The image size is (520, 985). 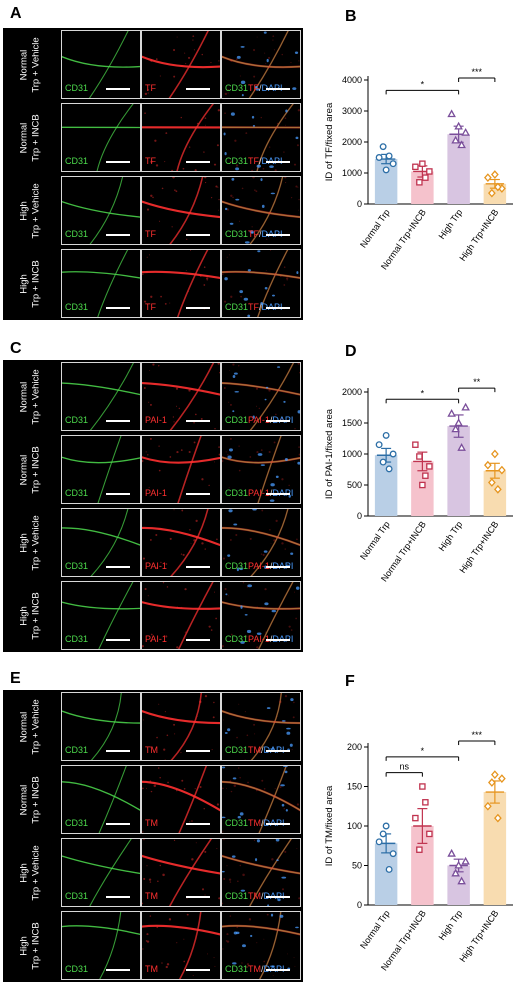 I want to click on micrograph-cell-merge: CD31TM/DAPI, so click(x=261, y=872).